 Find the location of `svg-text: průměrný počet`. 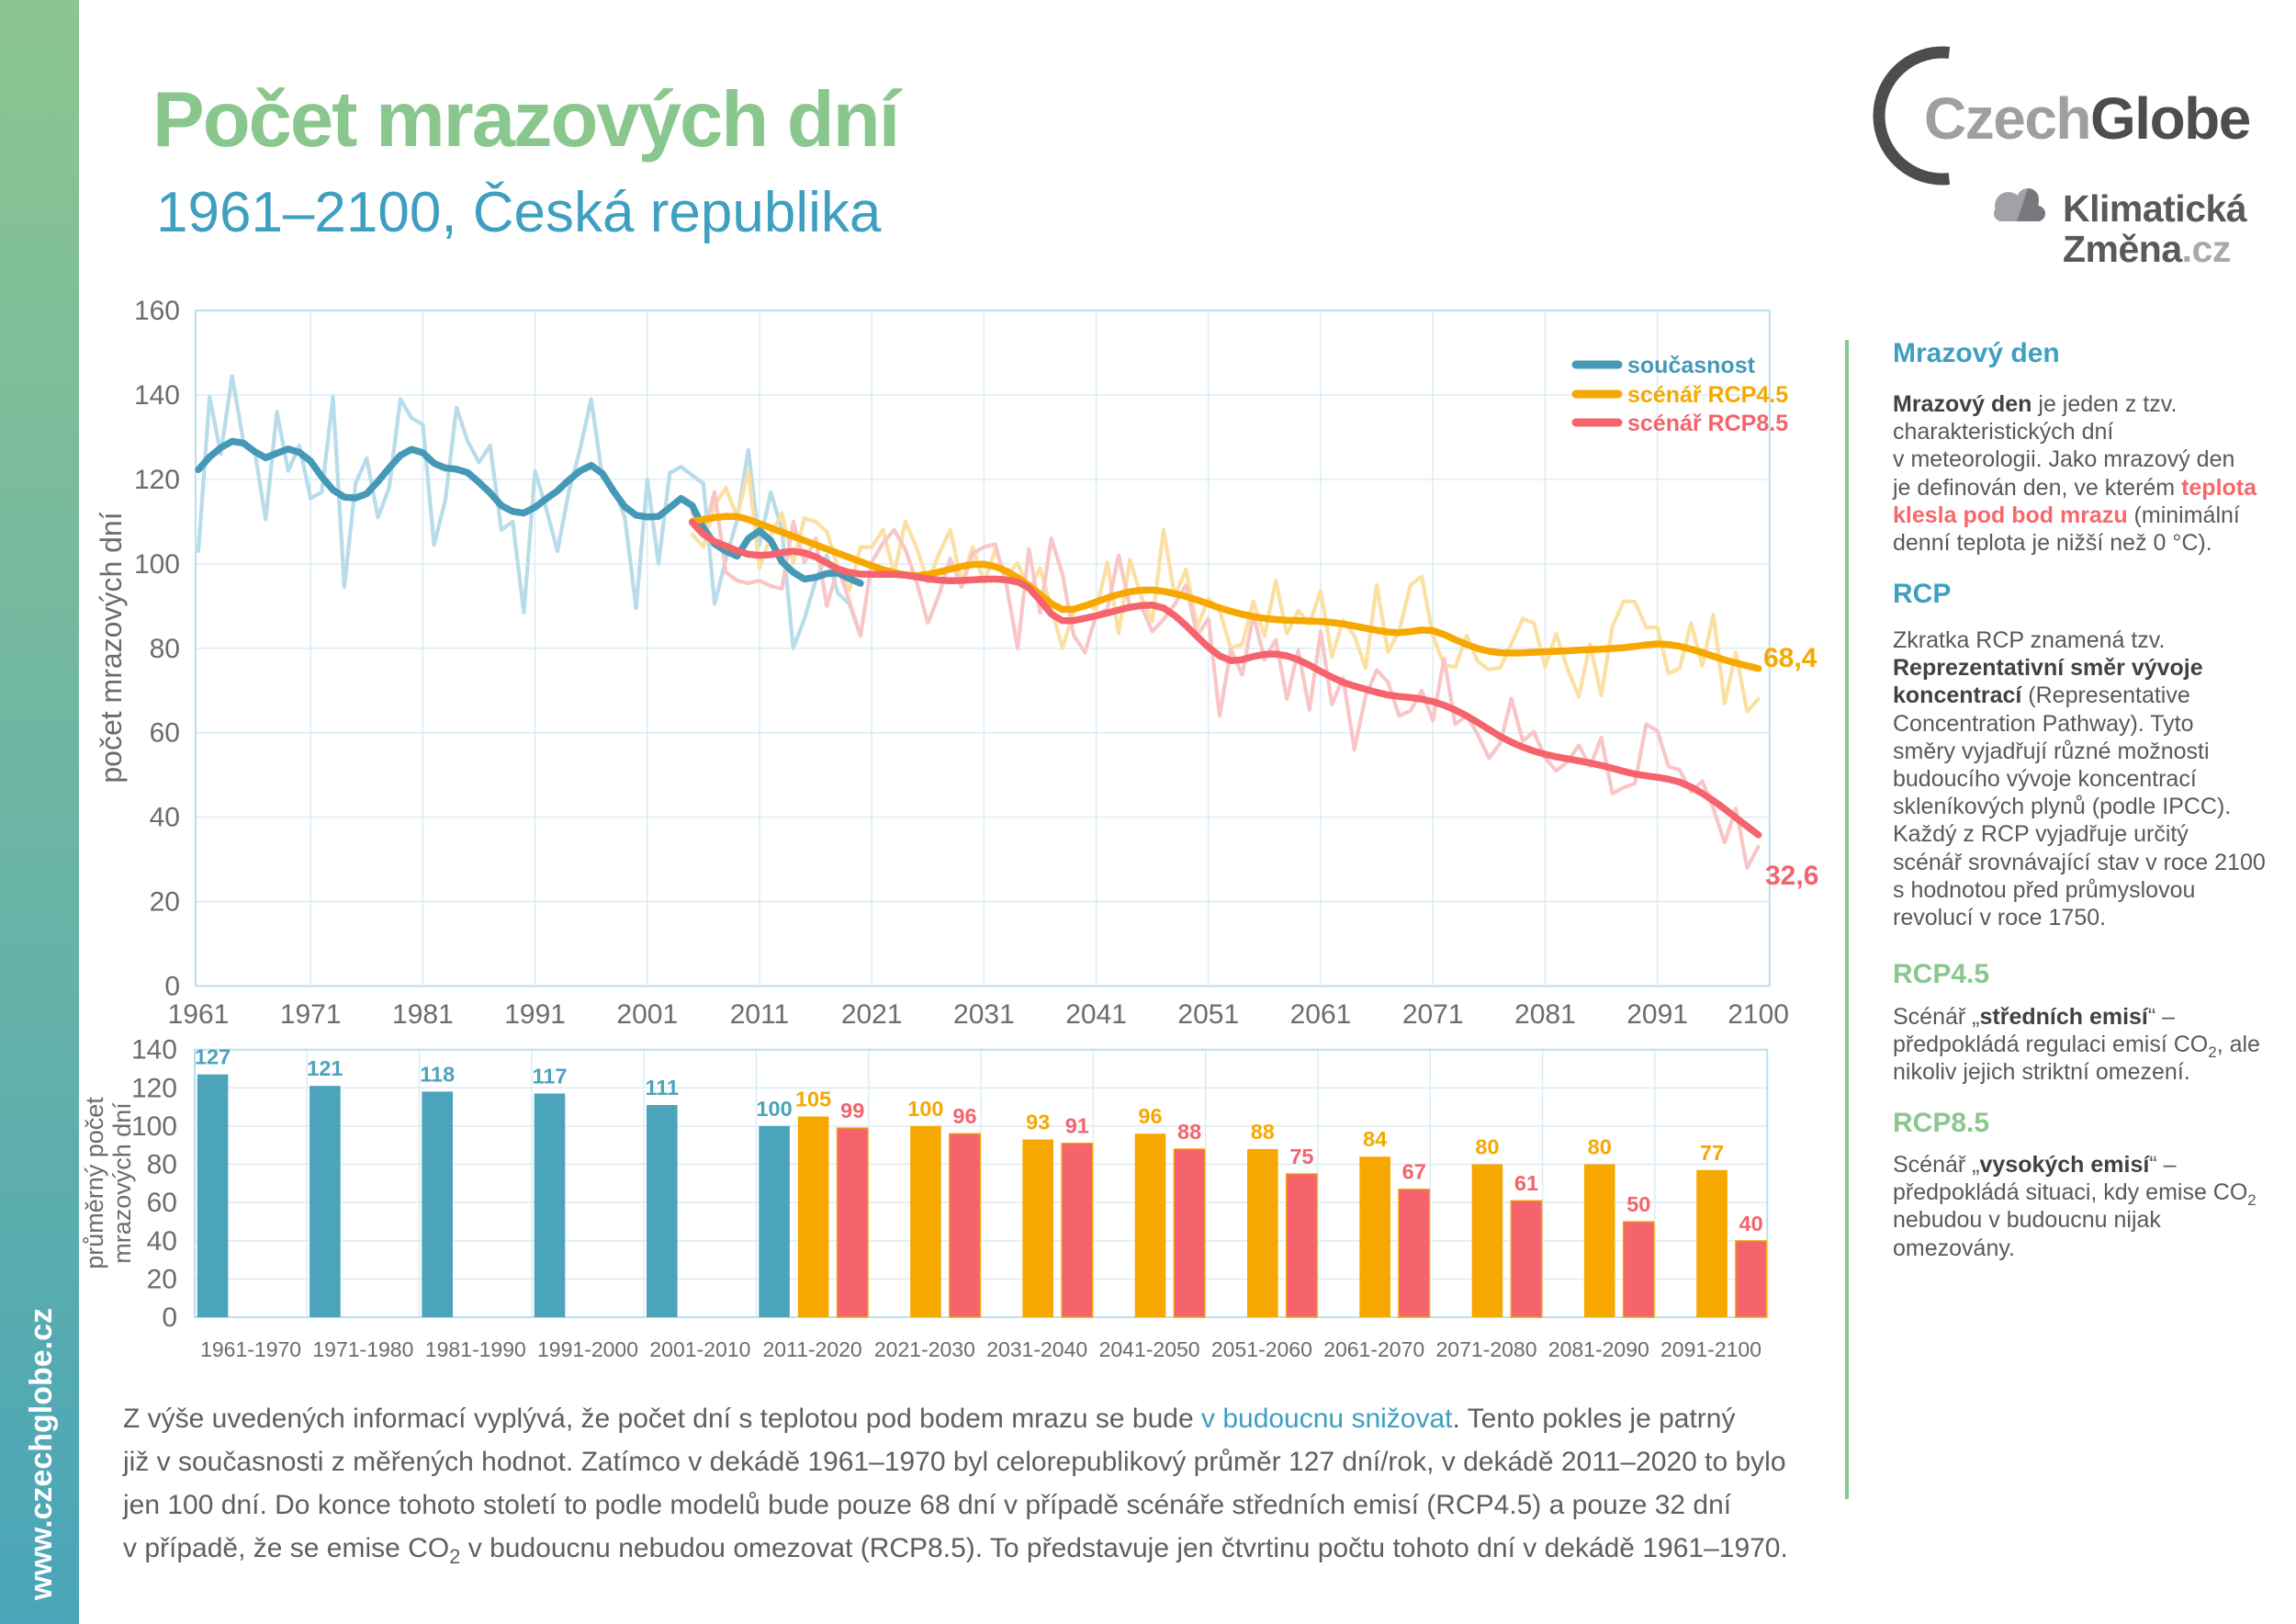

svg-text: průměrný počet is located at coordinates (95, 1183).